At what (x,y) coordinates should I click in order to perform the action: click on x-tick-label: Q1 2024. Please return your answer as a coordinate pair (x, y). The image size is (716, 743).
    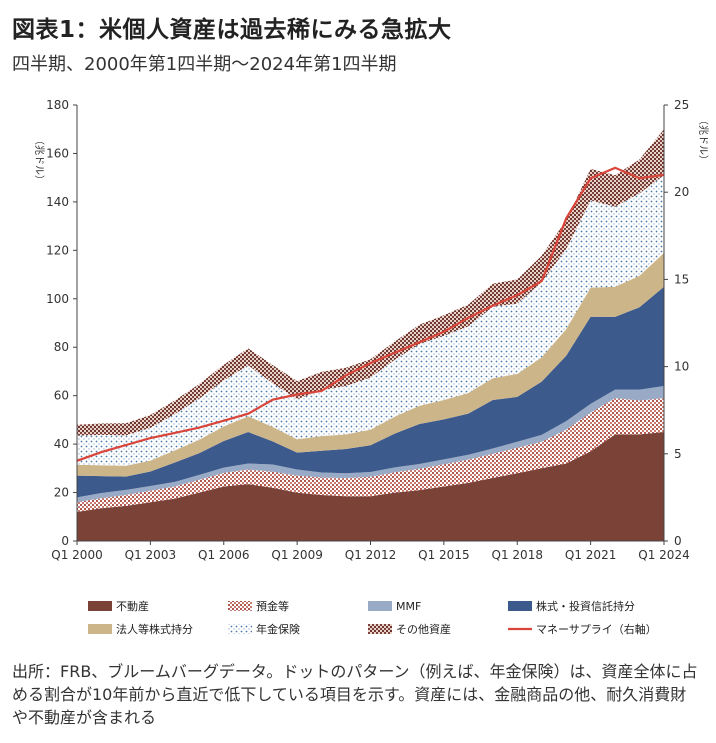
    Looking at the image, I should click on (663, 555).